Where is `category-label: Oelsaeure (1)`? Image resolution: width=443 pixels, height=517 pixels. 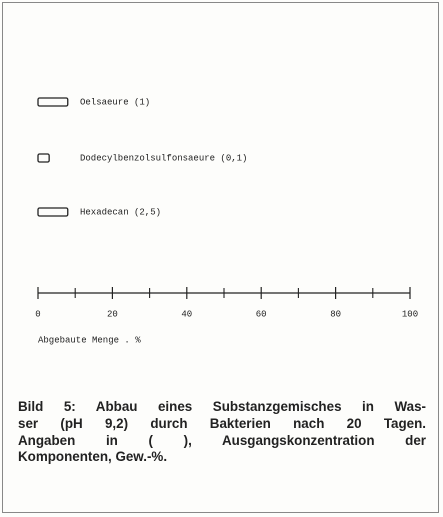 category-label: Oelsaeure (1) is located at coordinates (115, 102).